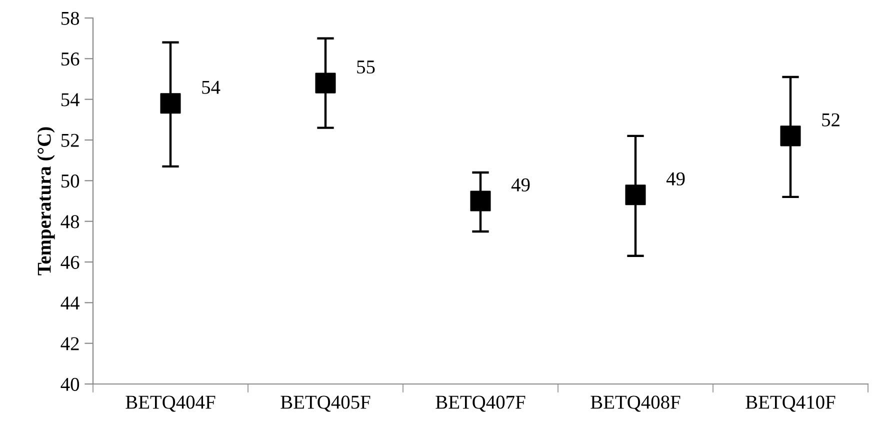  I want to click on y-tick-label: 54, so click(70, 99).